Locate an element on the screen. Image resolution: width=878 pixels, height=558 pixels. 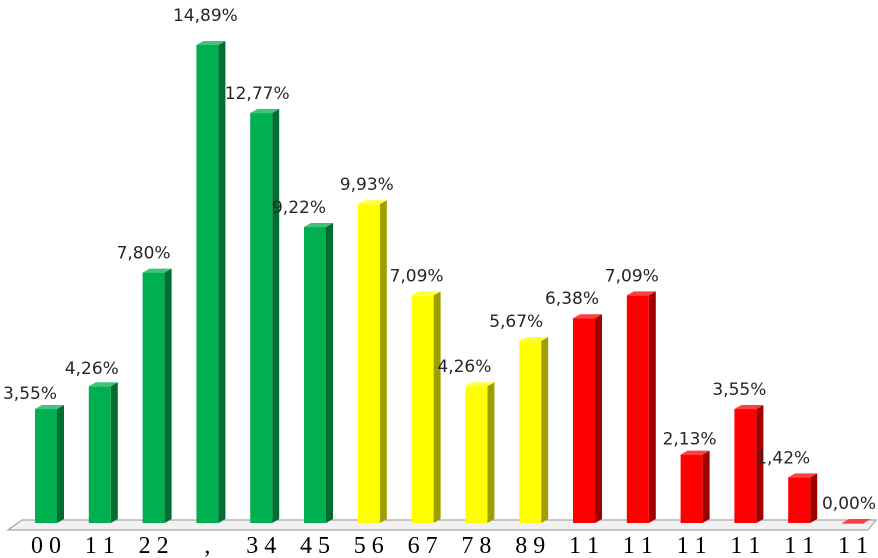
data-label: 5,67% is located at coordinates (516, 322).